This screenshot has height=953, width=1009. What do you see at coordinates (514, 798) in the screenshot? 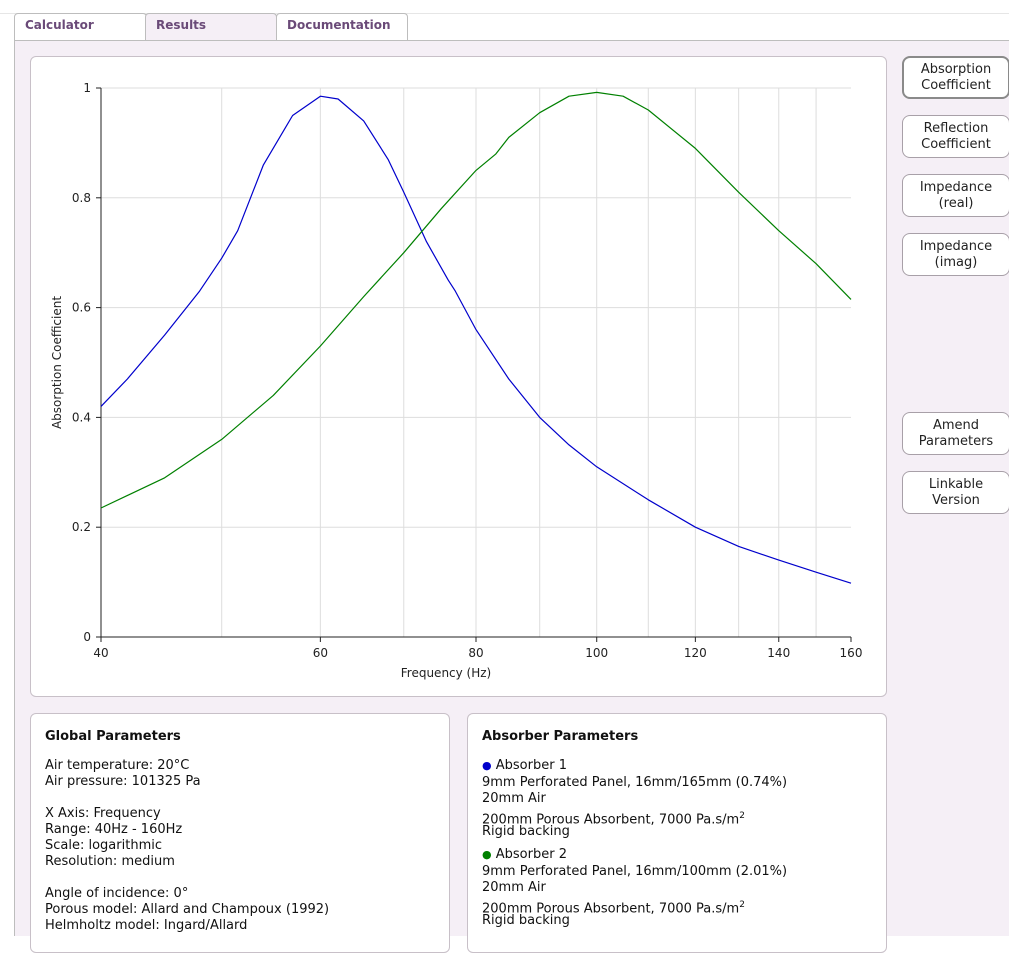
I see `absorber-1-air: 20mm Air` at bounding box center [514, 798].